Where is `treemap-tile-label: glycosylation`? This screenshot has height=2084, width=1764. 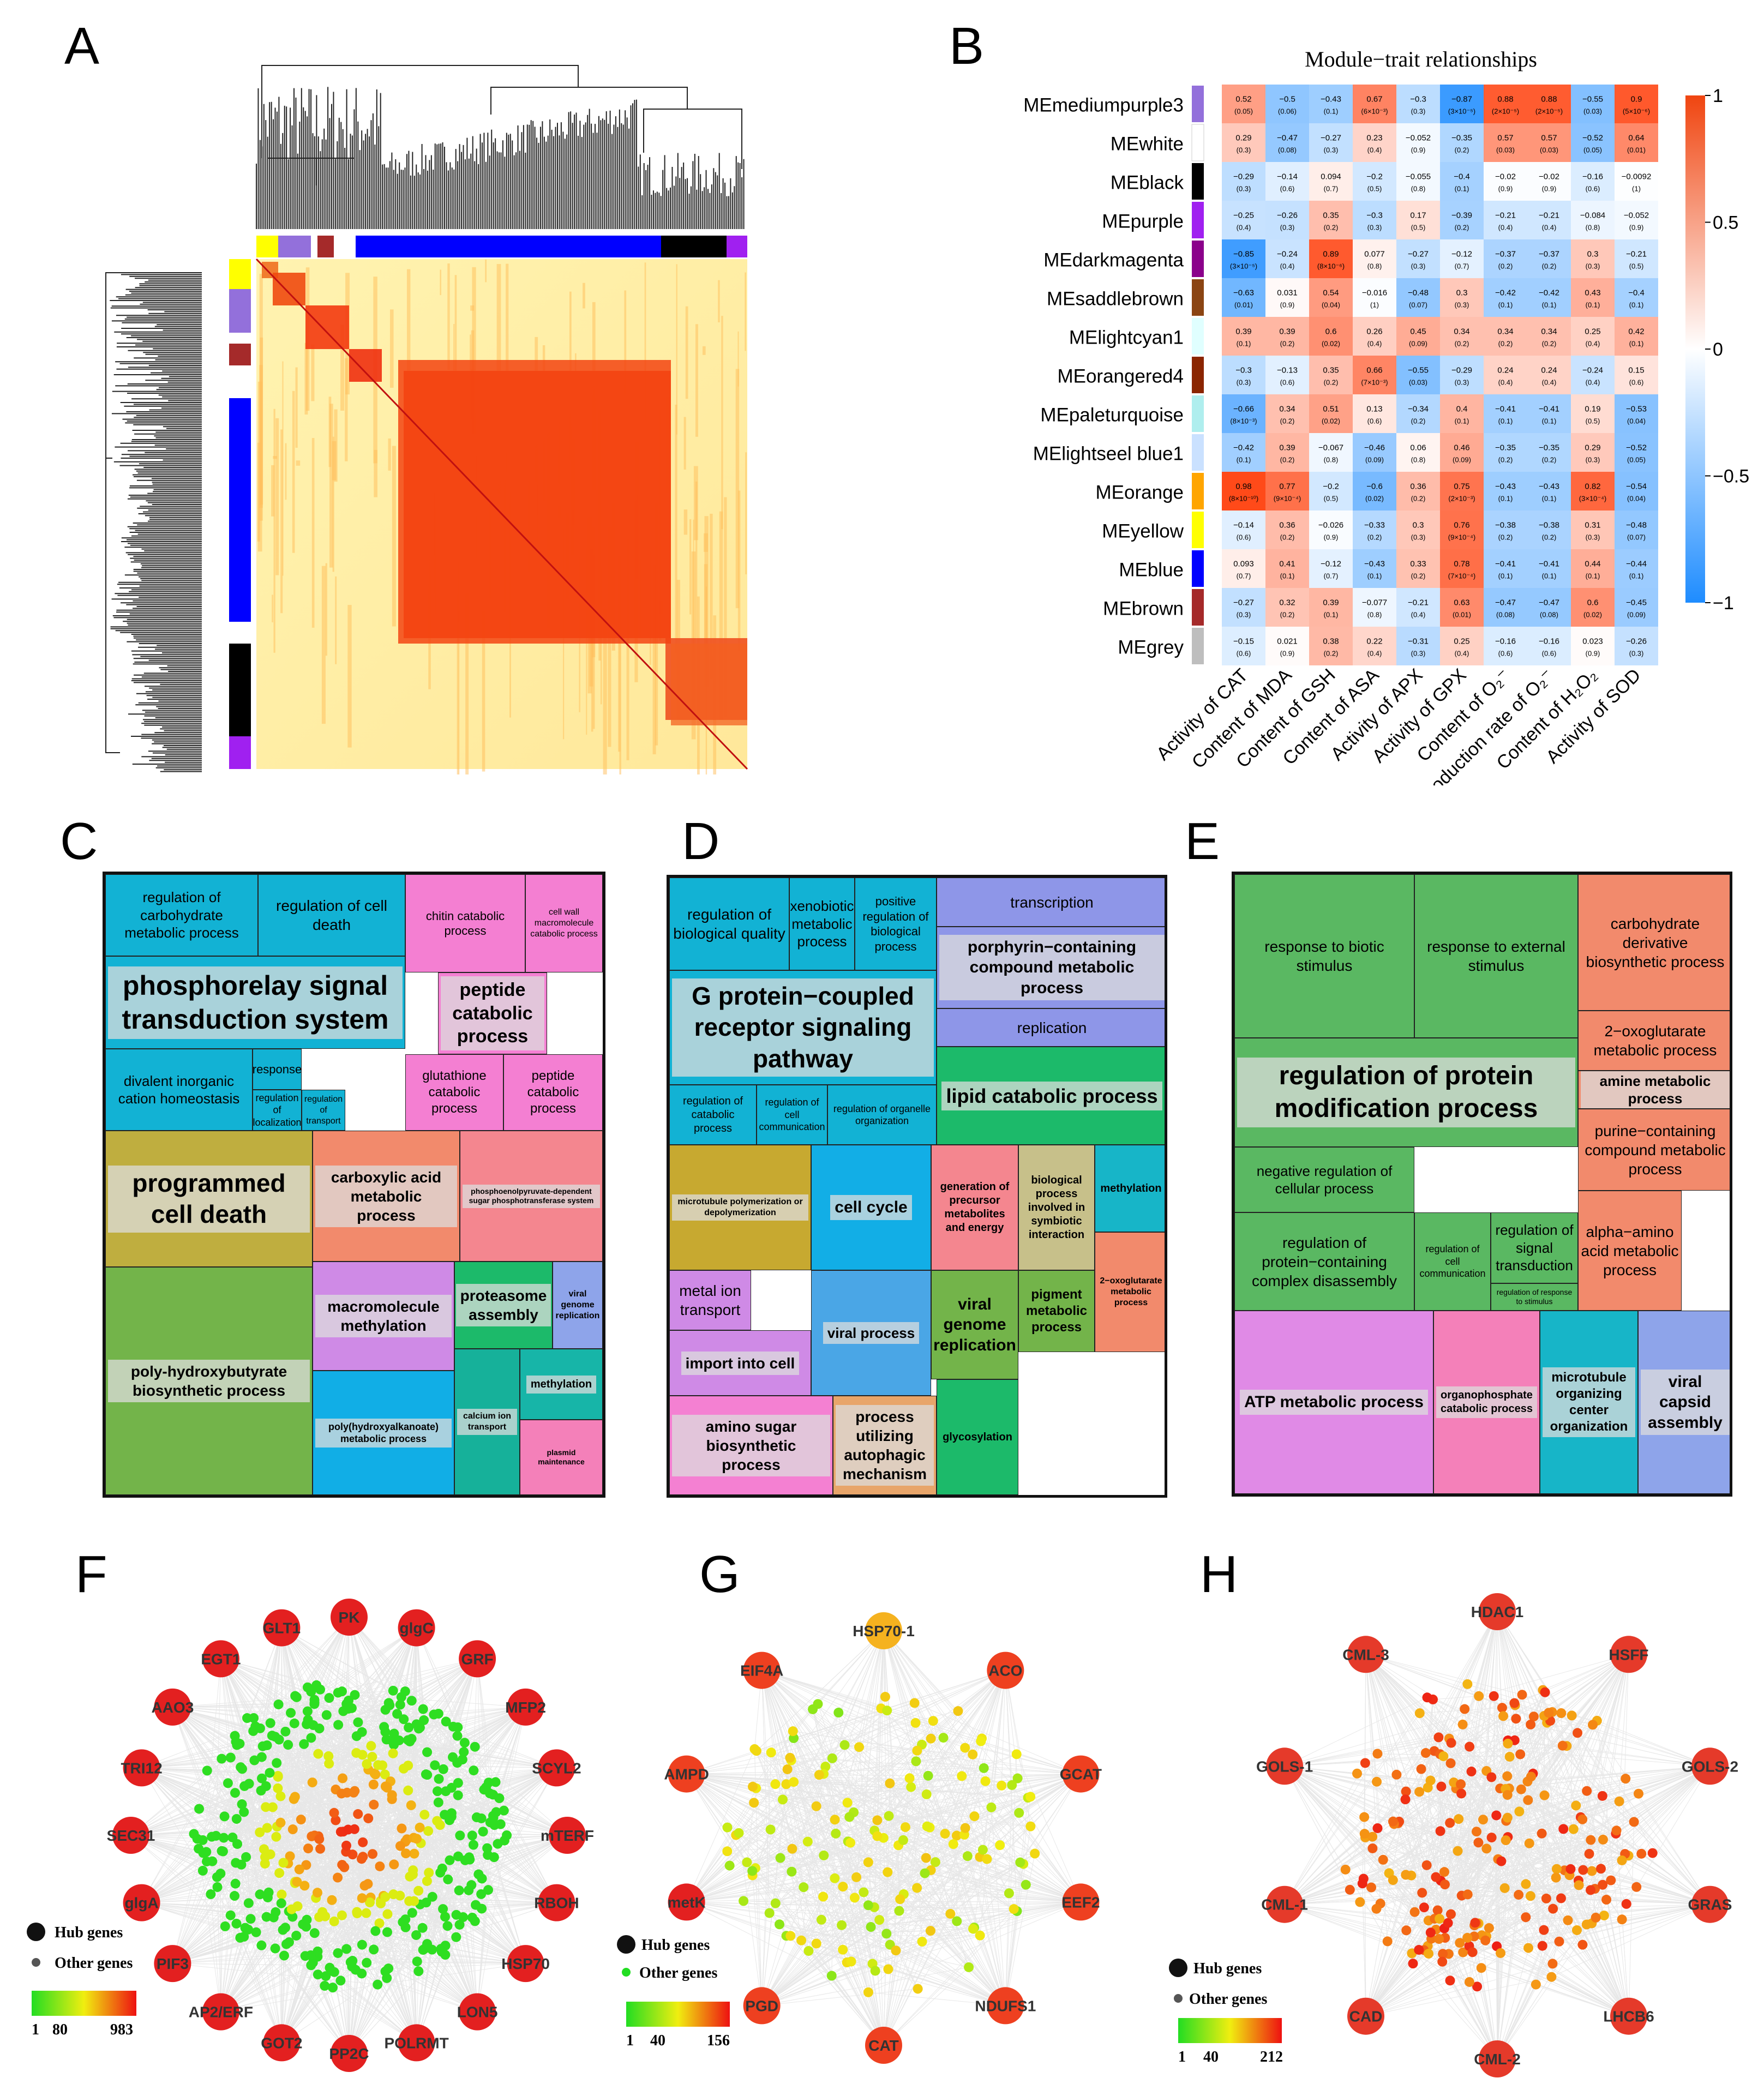
treemap-tile-label: glycosylation is located at coordinates (977, 1437).